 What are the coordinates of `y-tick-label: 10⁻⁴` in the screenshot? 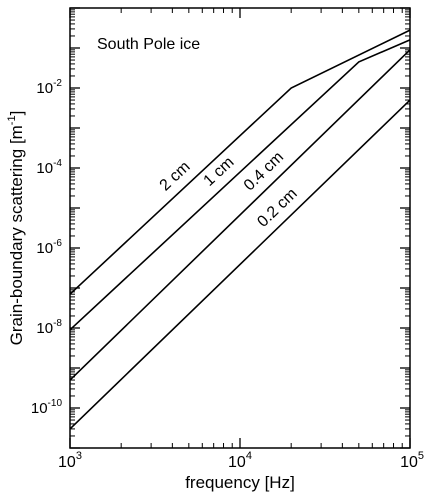 It's located at (49, 167).